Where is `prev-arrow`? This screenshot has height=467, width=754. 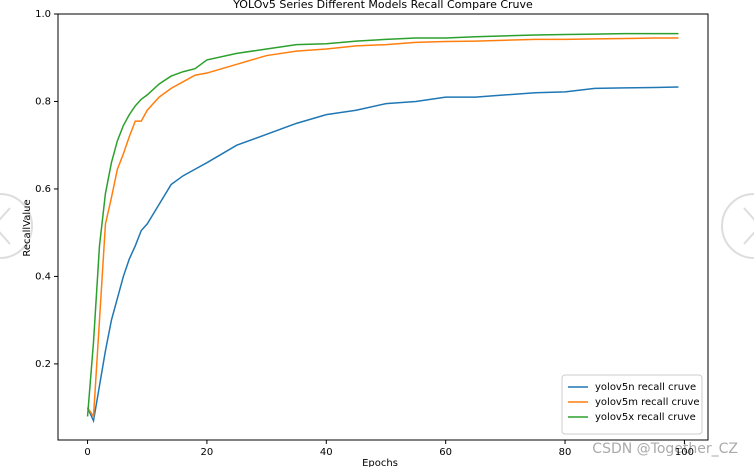
prev-arrow is located at coordinates (5, 226).